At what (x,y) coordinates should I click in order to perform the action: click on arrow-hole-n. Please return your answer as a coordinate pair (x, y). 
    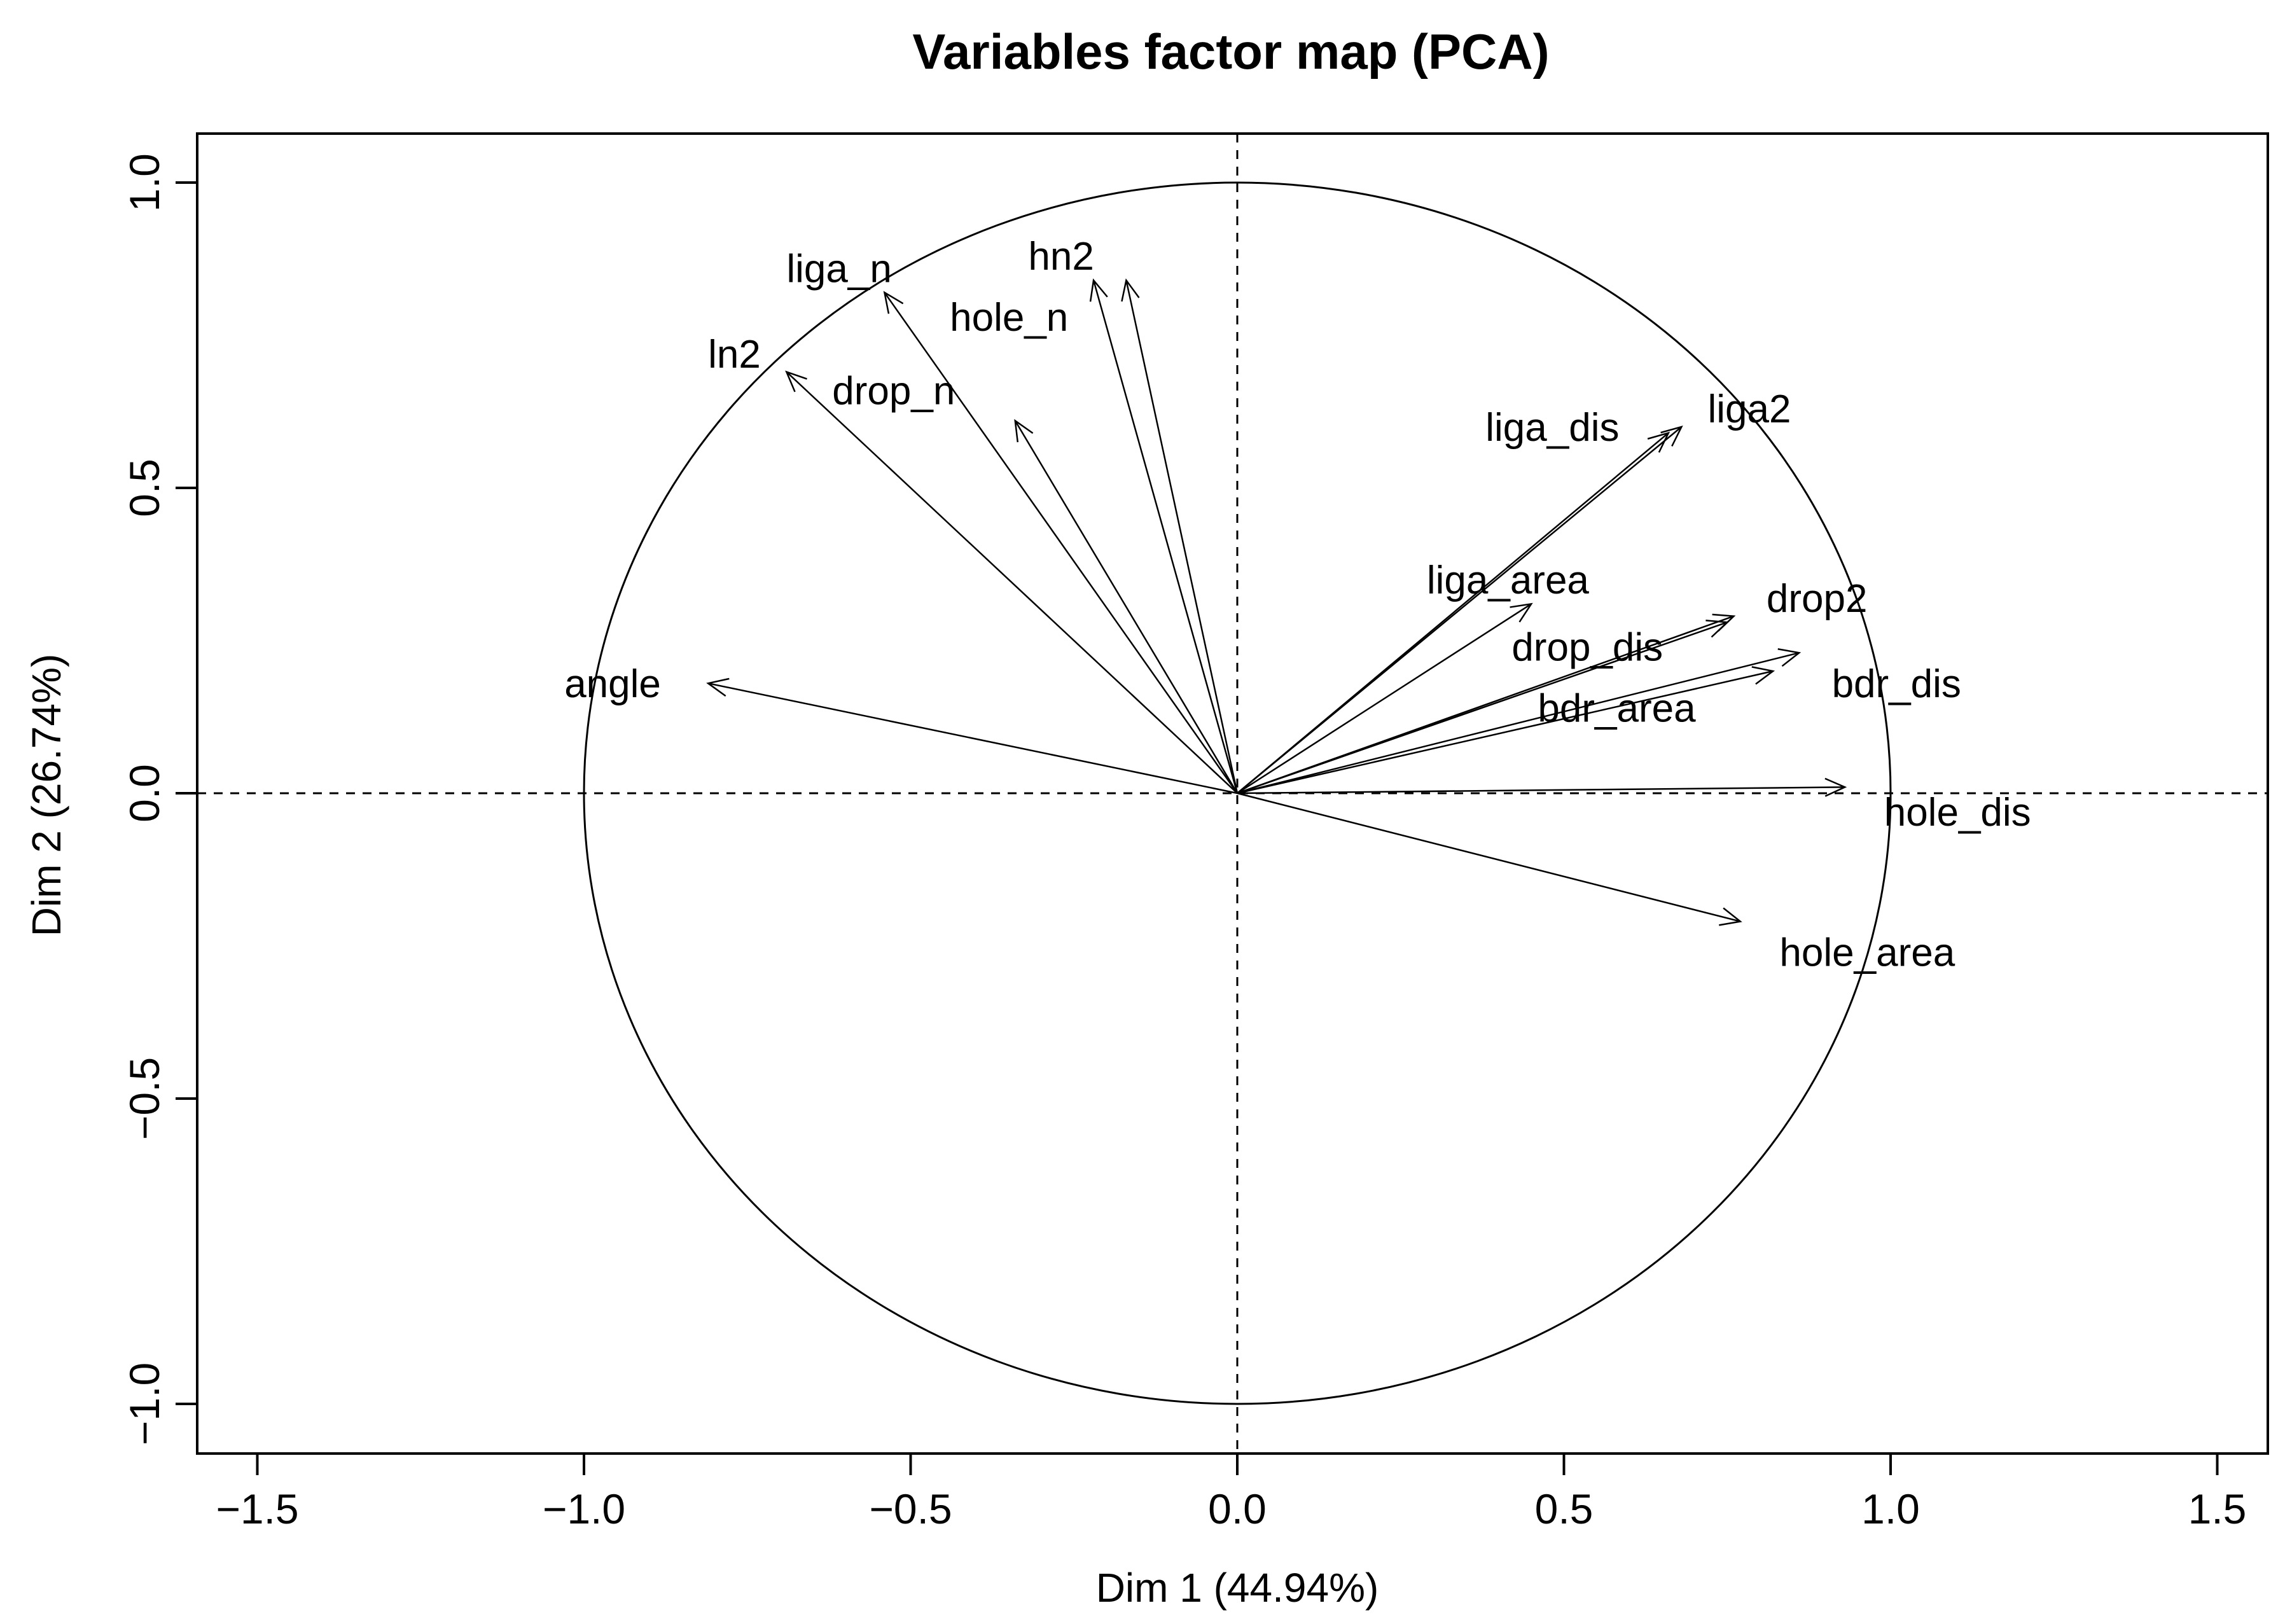
    Looking at the image, I should click on (1180, 536).